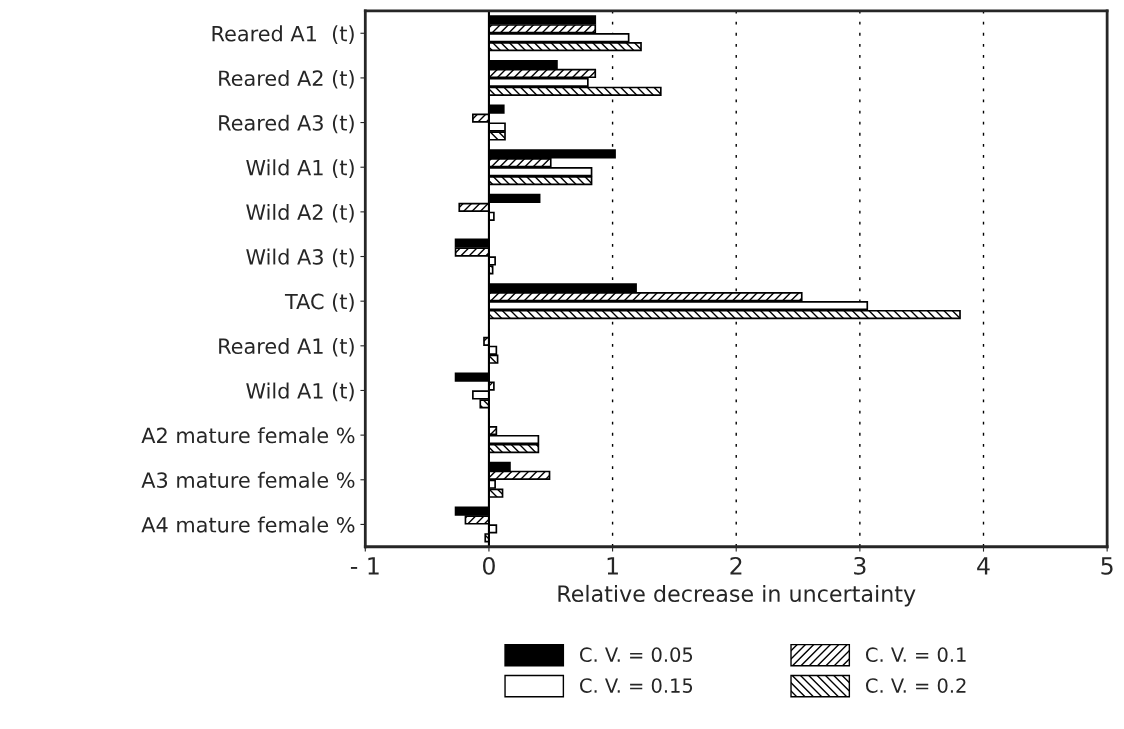 This screenshot has height=729, width=1124. What do you see at coordinates (636, 655) in the screenshot?
I see `legend-label: C. V. = 0.05` at bounding box center [636, 655].